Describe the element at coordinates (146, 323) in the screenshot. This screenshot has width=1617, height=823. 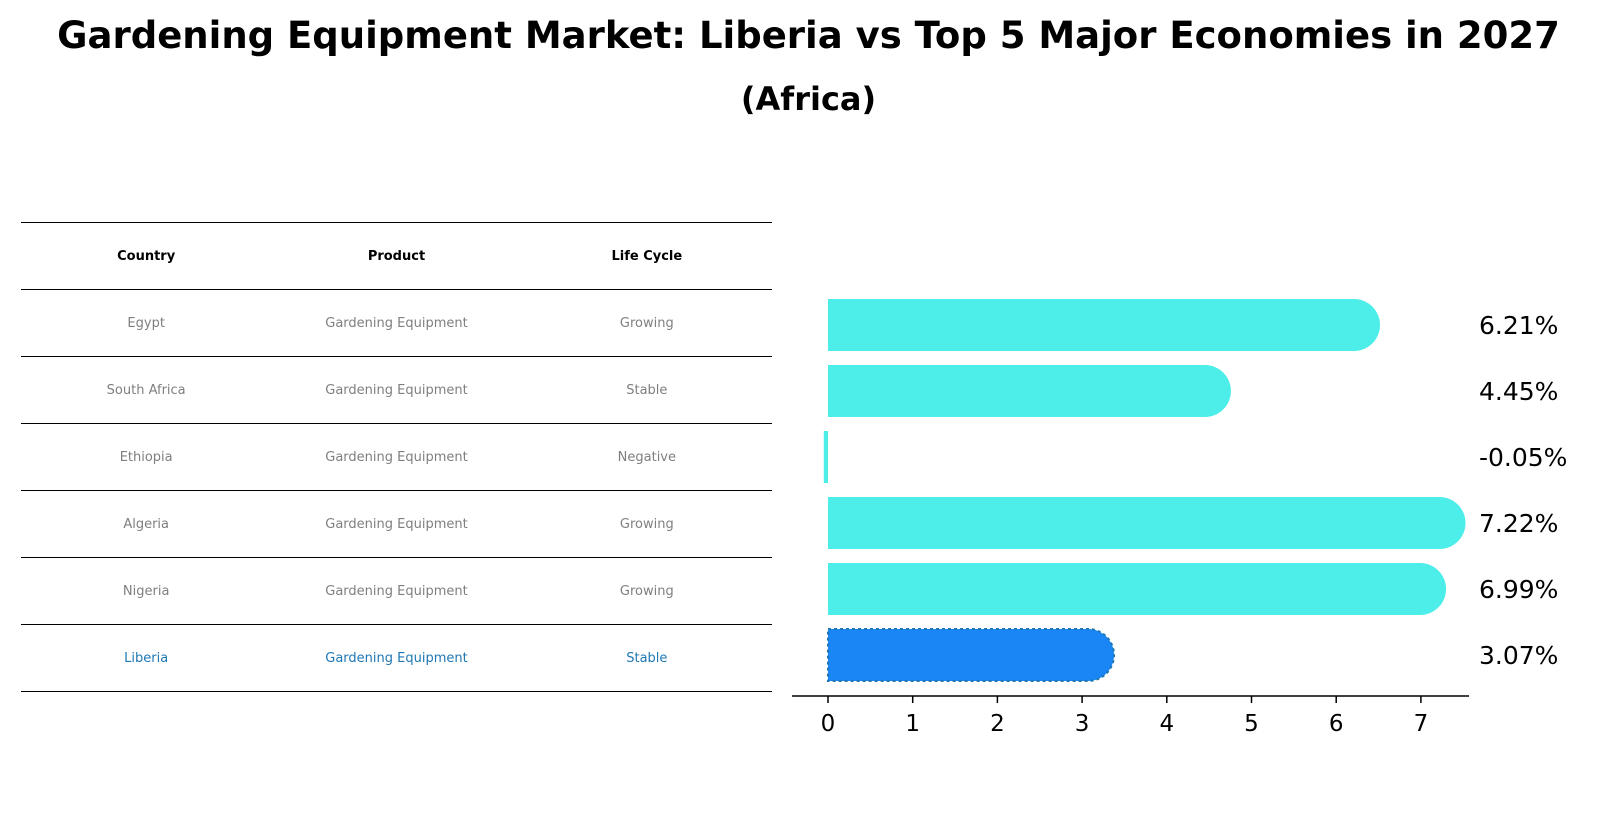
I see `cell-country: Egypt` at that location.